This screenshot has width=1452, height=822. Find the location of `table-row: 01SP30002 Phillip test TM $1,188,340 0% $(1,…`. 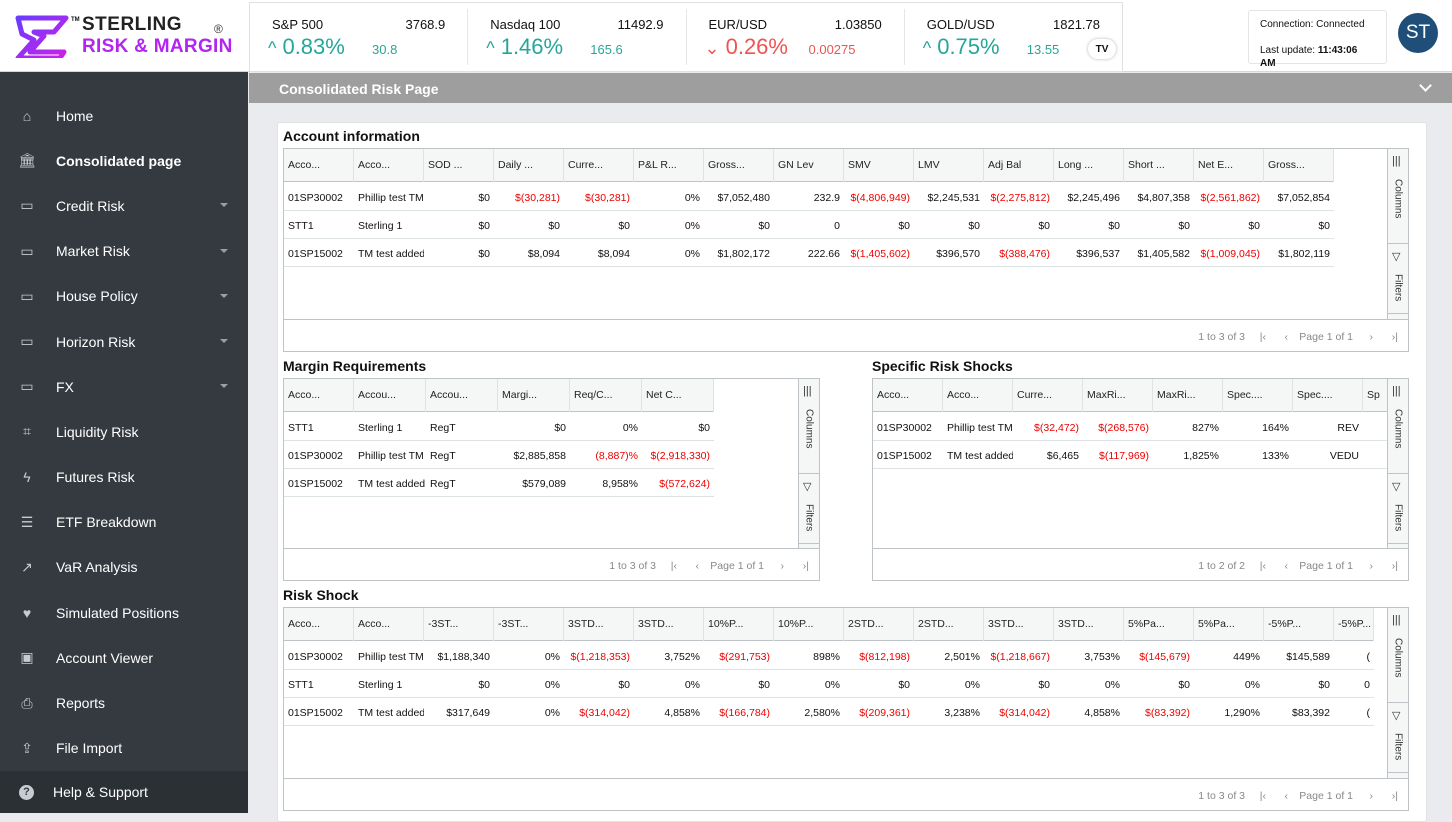

table-row: 01SP30002 Phillip test TM $1,188,340 0% $(1,… is located at coordinates (829, 656).